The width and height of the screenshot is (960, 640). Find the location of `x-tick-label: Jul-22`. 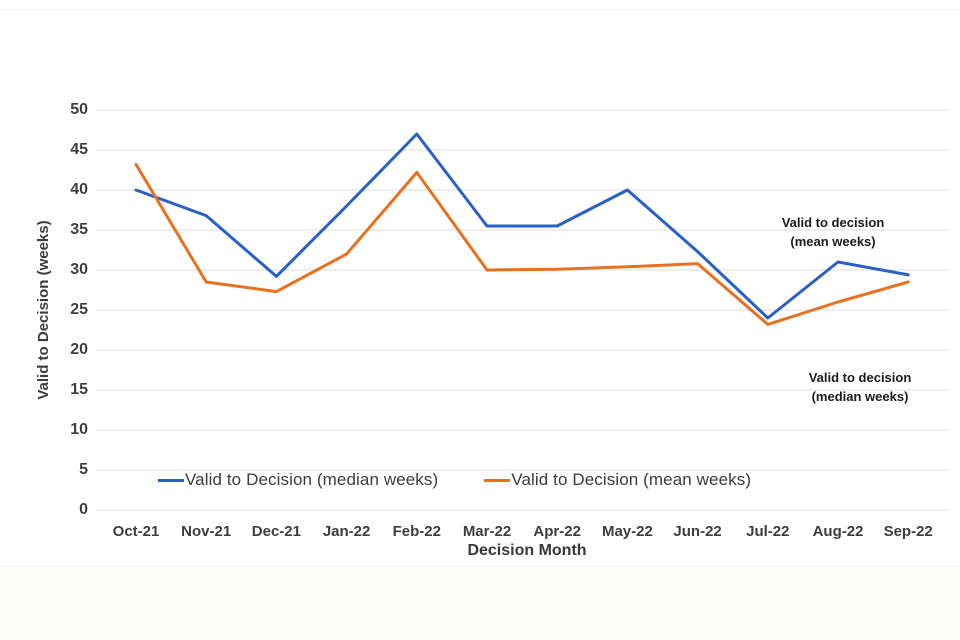

x-tick-label: Jul-22 is located at coordinates (768, 531).